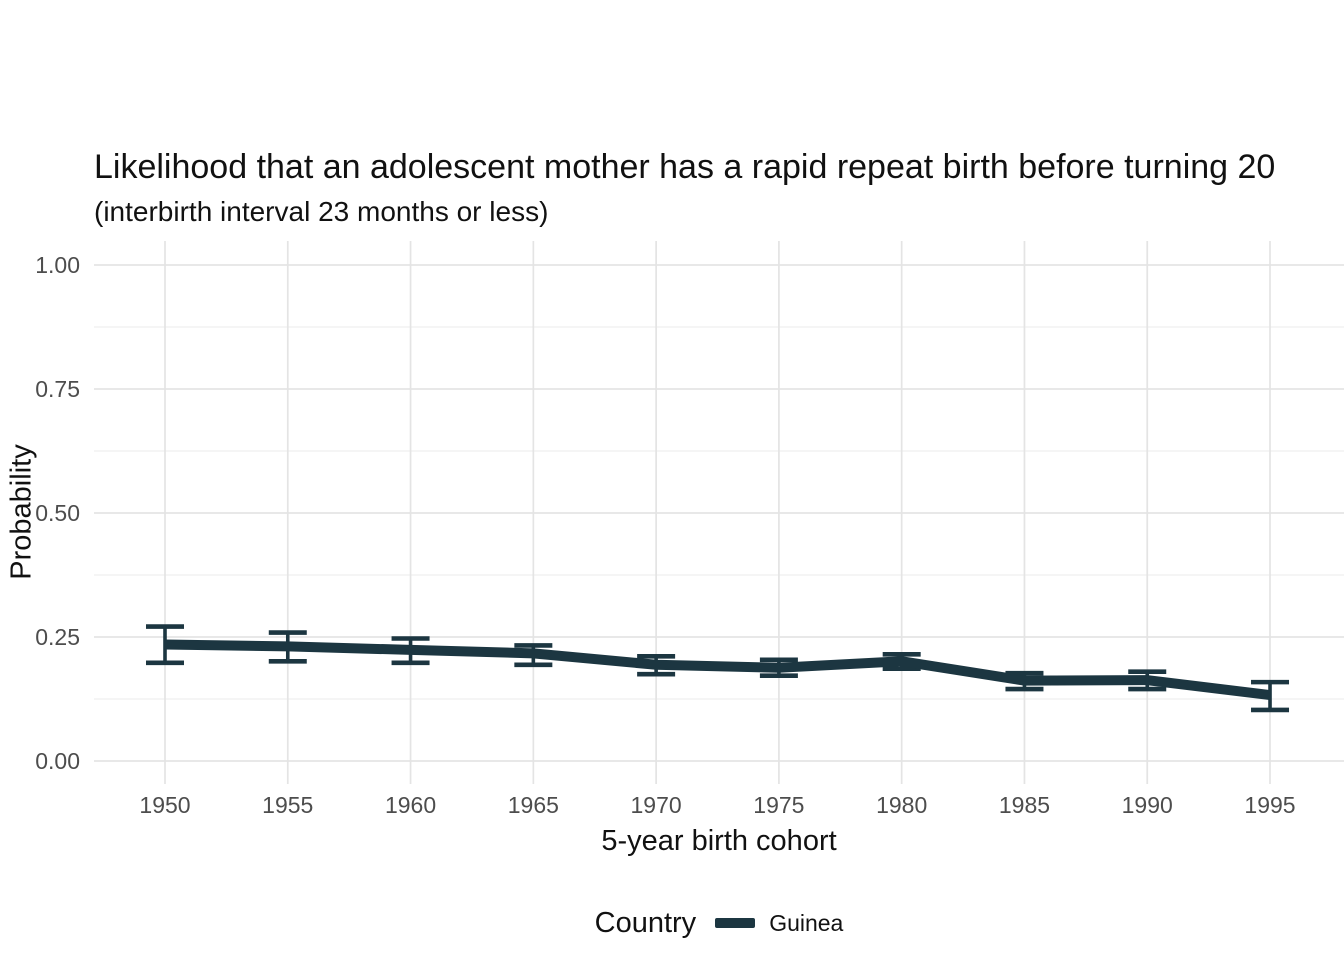  I want to click on x-tick-label: 1990, so click(1147, 805).